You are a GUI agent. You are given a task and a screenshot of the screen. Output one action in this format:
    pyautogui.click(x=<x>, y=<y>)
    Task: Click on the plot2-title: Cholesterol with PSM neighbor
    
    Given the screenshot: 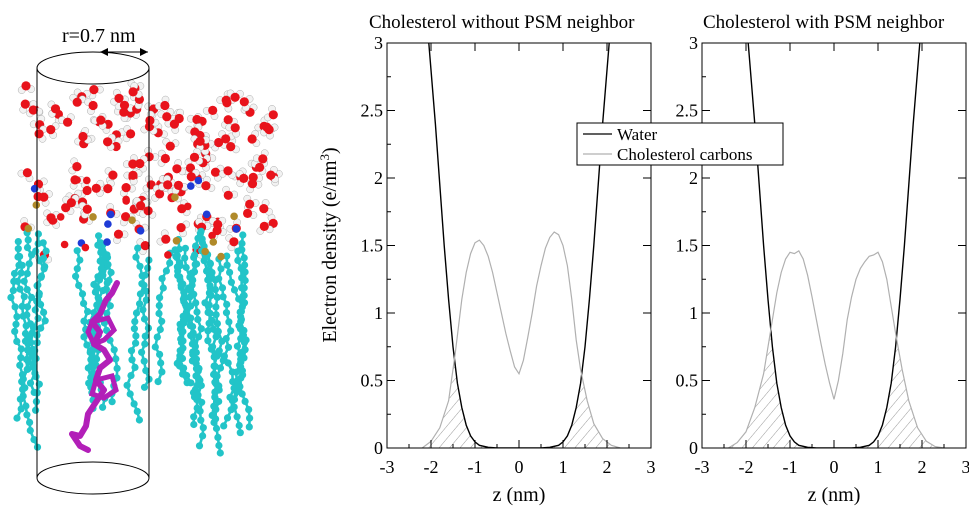 What is the action you would take?
    pyautogui.click(x=824, y=22)
    